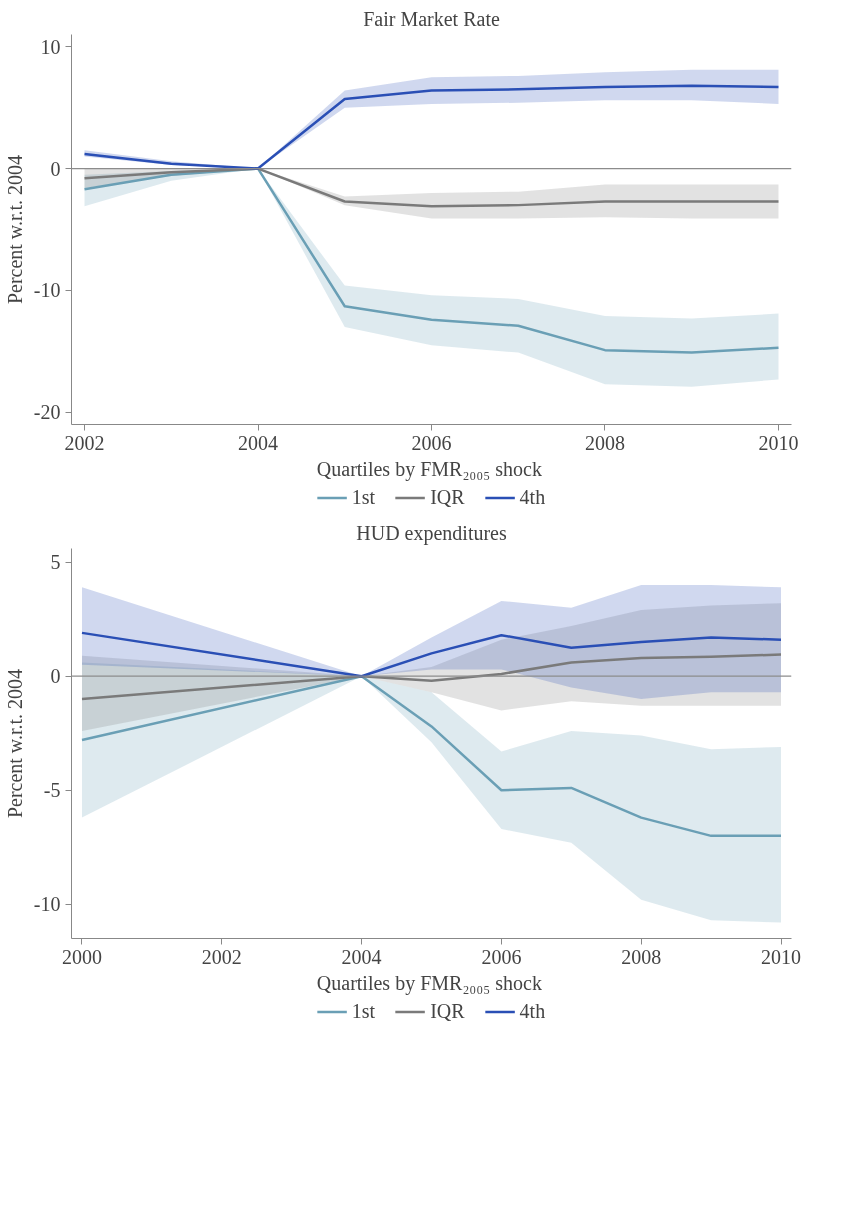 The width and height of the screenshot is (847, 1224). Describe the element at coordinates (47, 412) in the screenshot. I see `y-tick-label: -20` at that location.